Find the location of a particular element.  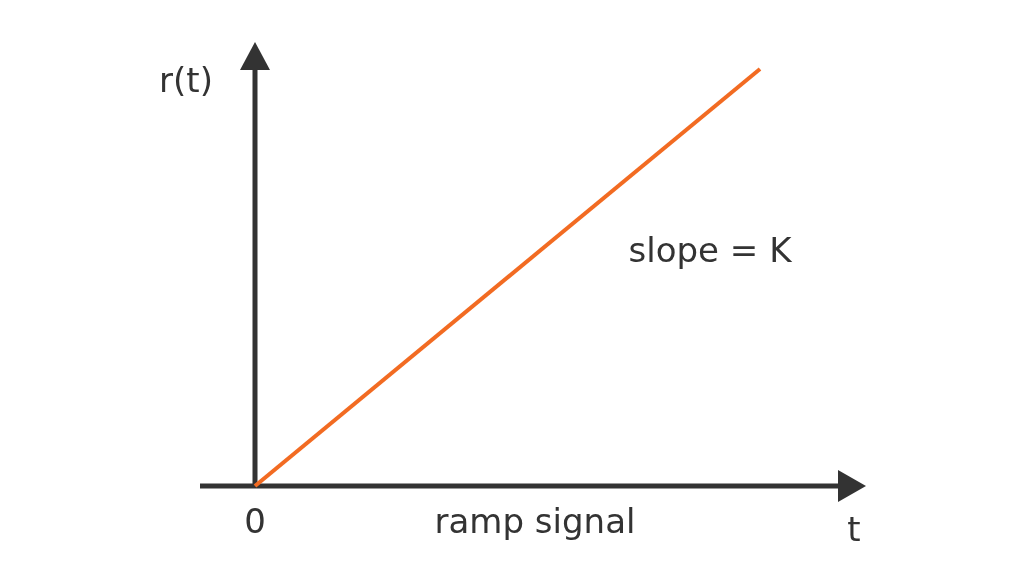

annotation: slope = K is located at coordinates (711, 250).